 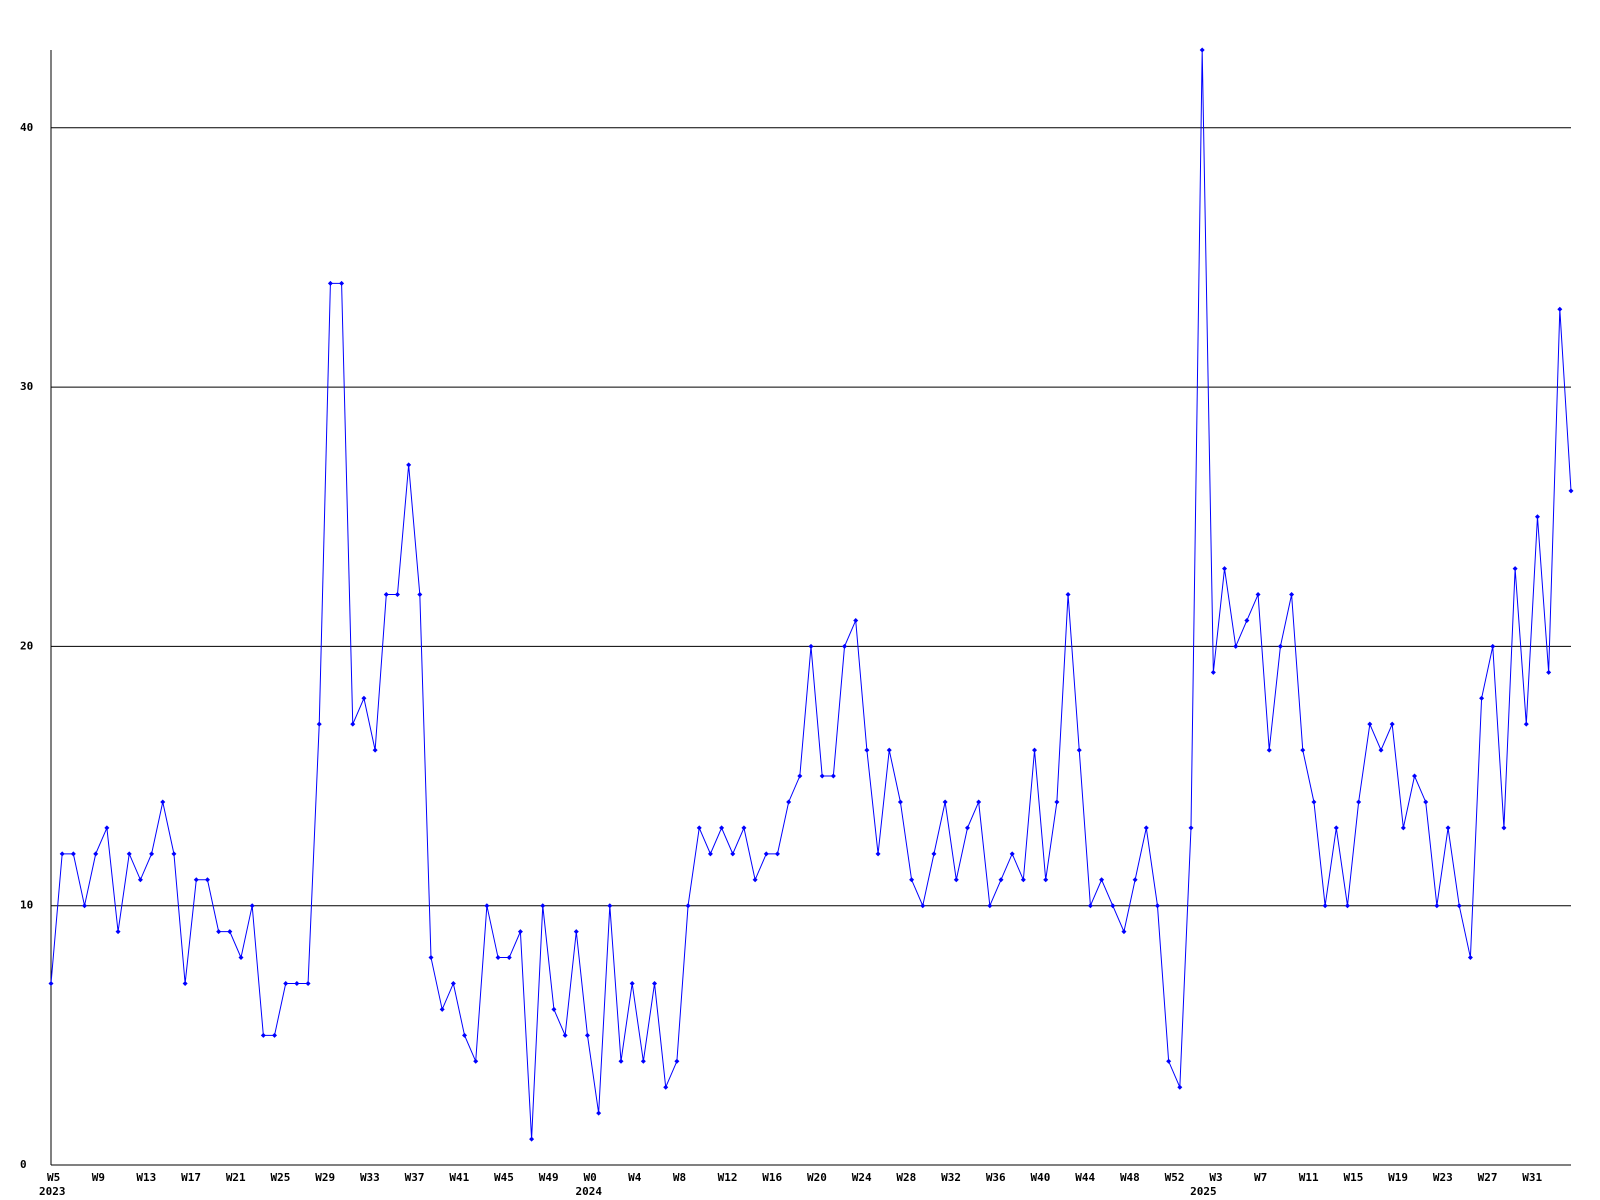 I want to click on x-tick-label: W16, so click(x=772, y=1177).